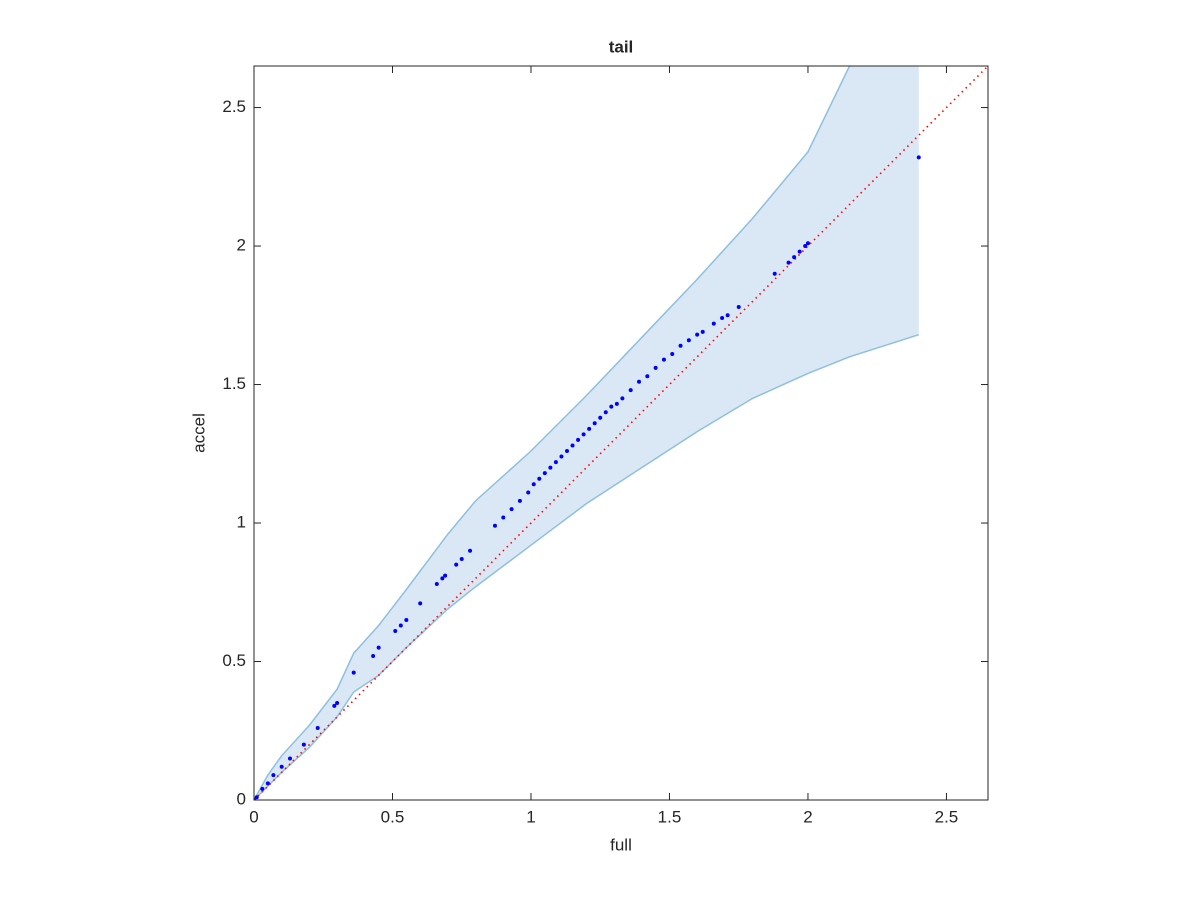 This screenshot has height=900, width=1200. What do you see at coordinates (621, 844) in the screenshot?
I see `x-axis-label: full` at bounding box center [621, 844].